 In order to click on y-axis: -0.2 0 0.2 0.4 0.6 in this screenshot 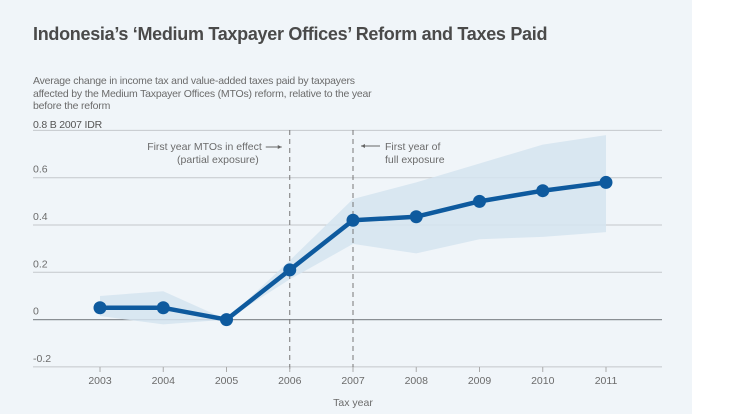, I will do `click(42, 264)`.